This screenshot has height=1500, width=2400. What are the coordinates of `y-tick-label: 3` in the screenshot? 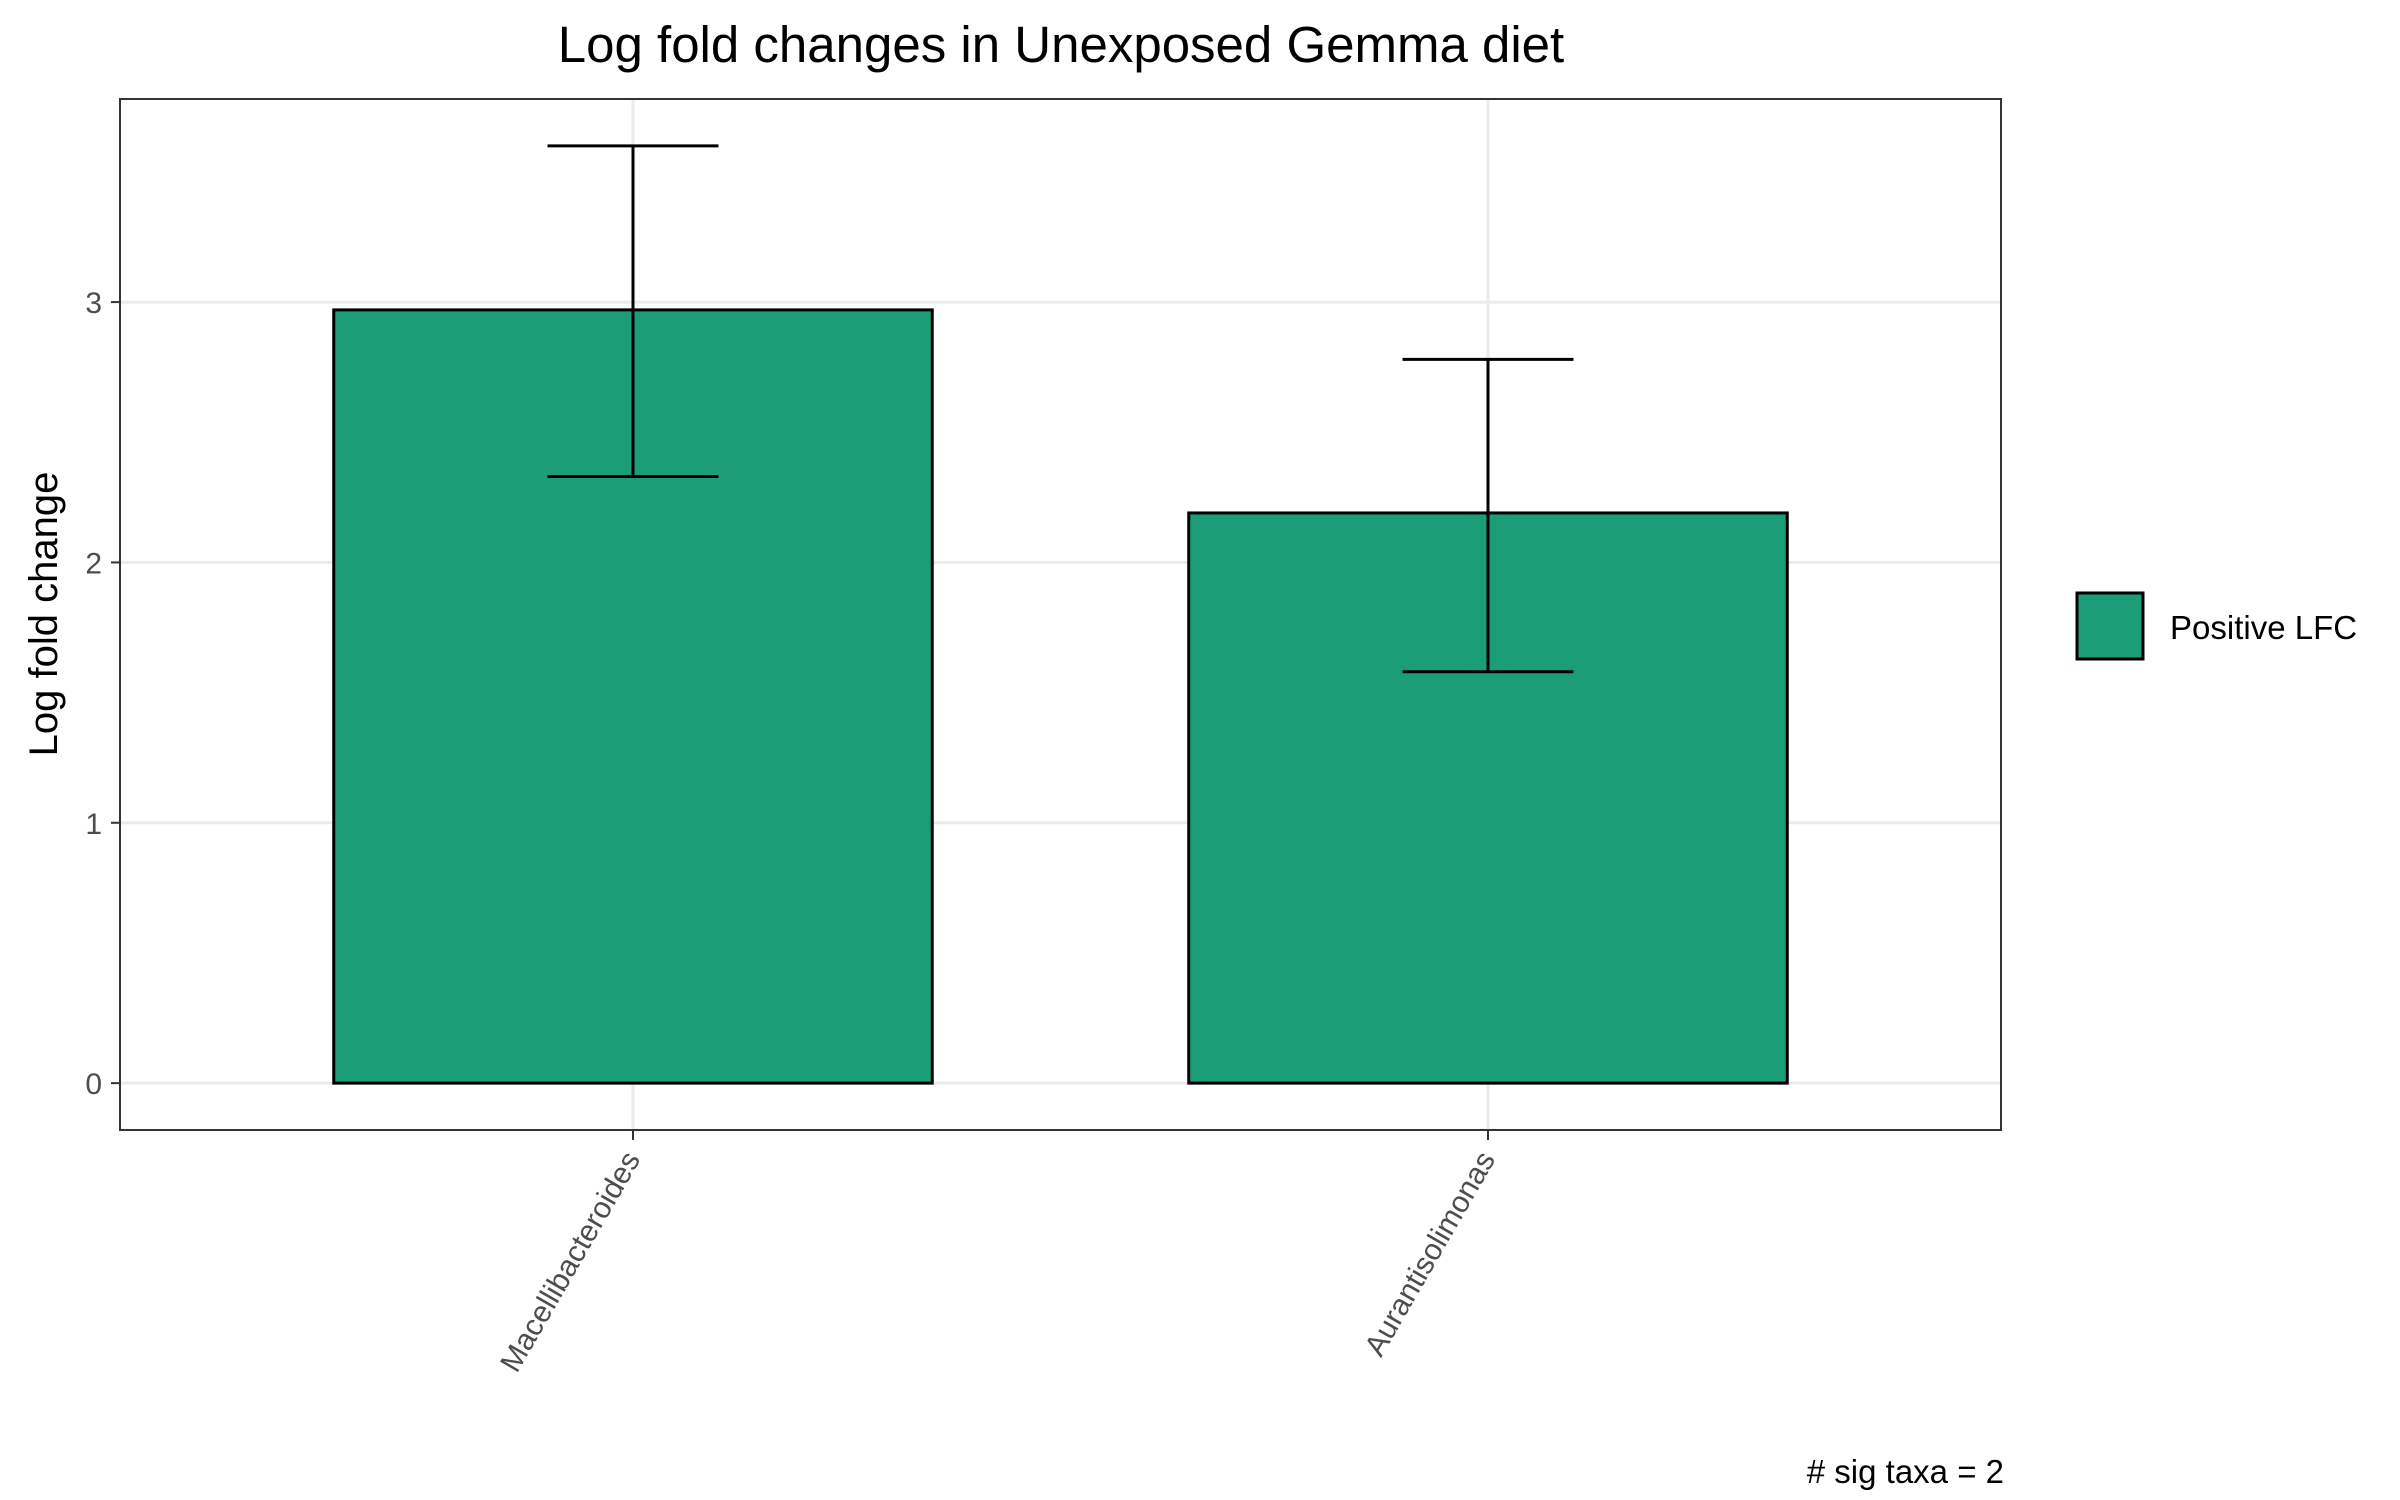 It's located at (93, 303).